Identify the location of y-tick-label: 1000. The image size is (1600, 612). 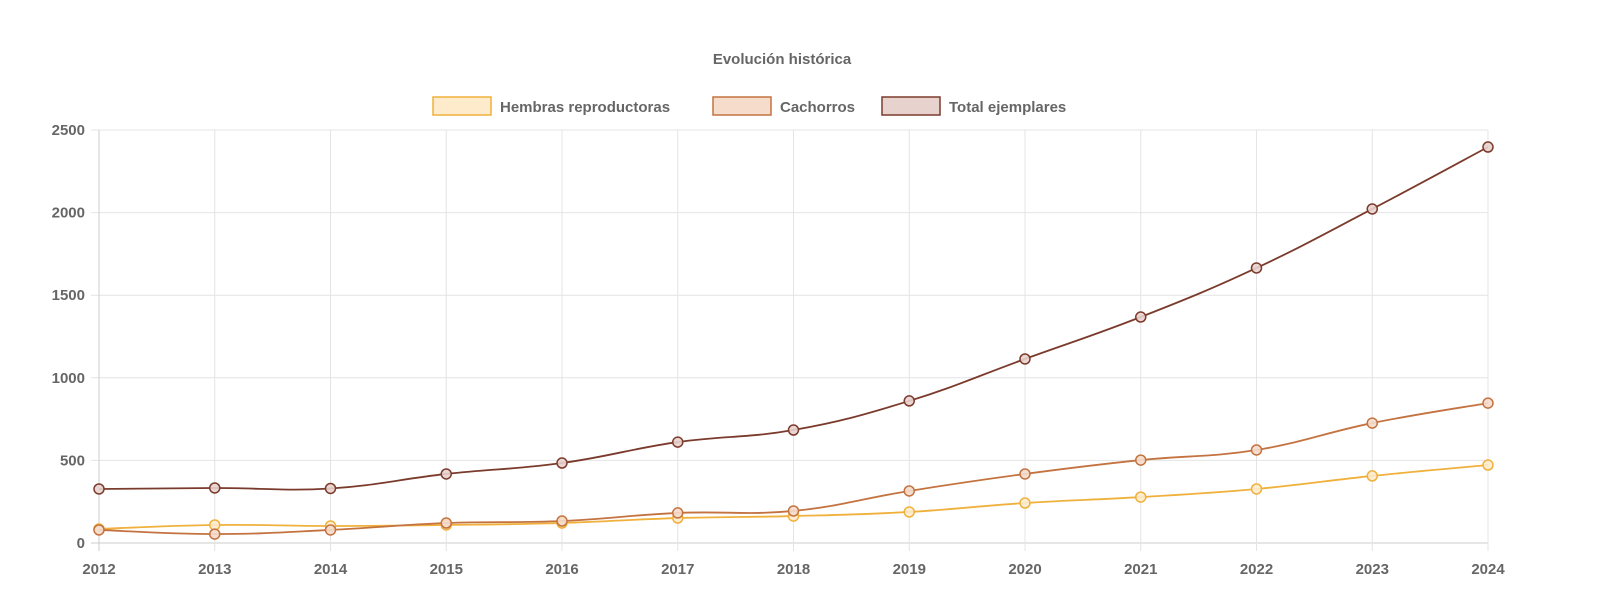
(68, 378).